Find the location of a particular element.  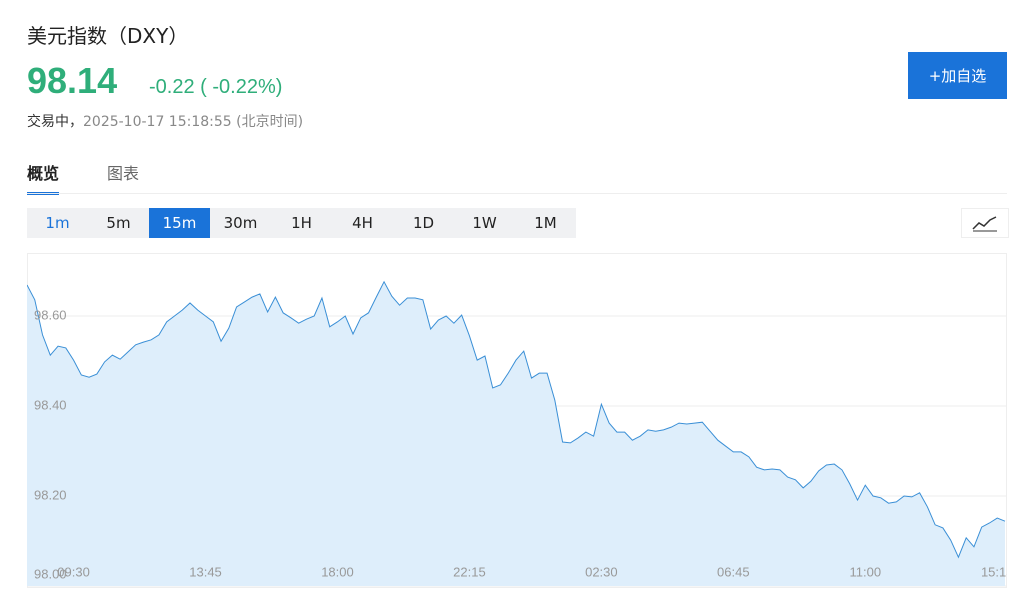

price: 98.14 is located at coordinates (72, 80).